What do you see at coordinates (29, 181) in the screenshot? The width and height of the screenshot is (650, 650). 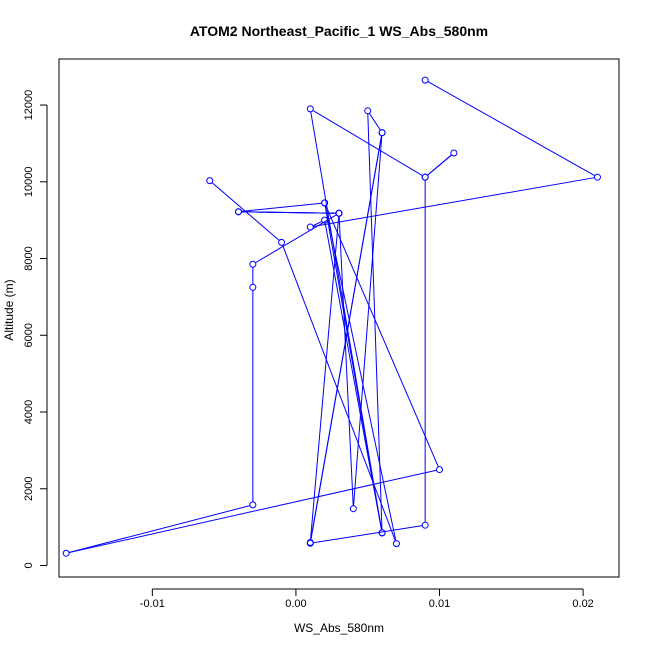 I see `y-tick-label: 10000` at bounding box center [29, 181].